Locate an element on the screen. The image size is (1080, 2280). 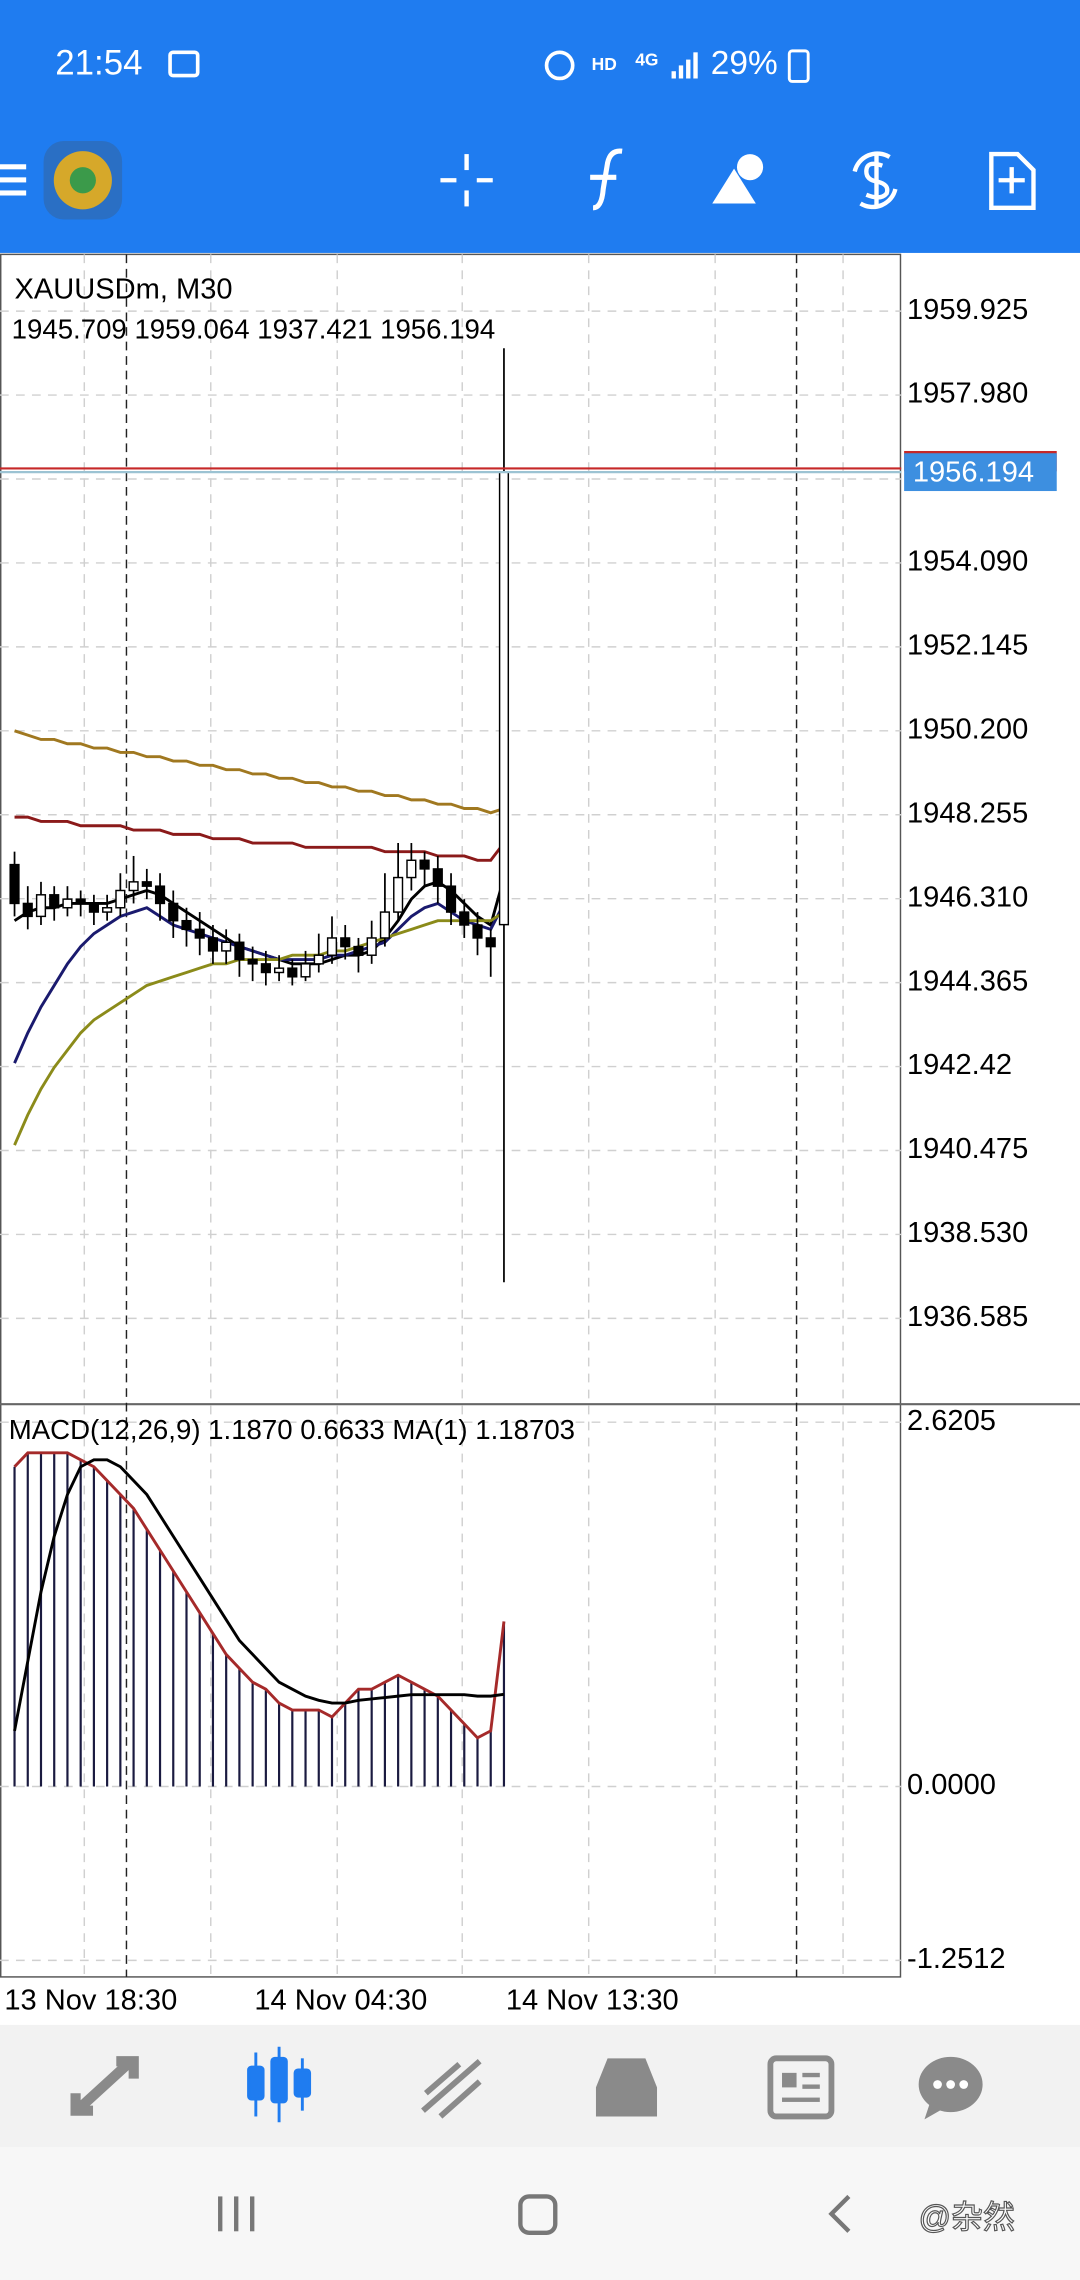
macd-tick-label: -1.2512 is located at coordinates (956, 1959).